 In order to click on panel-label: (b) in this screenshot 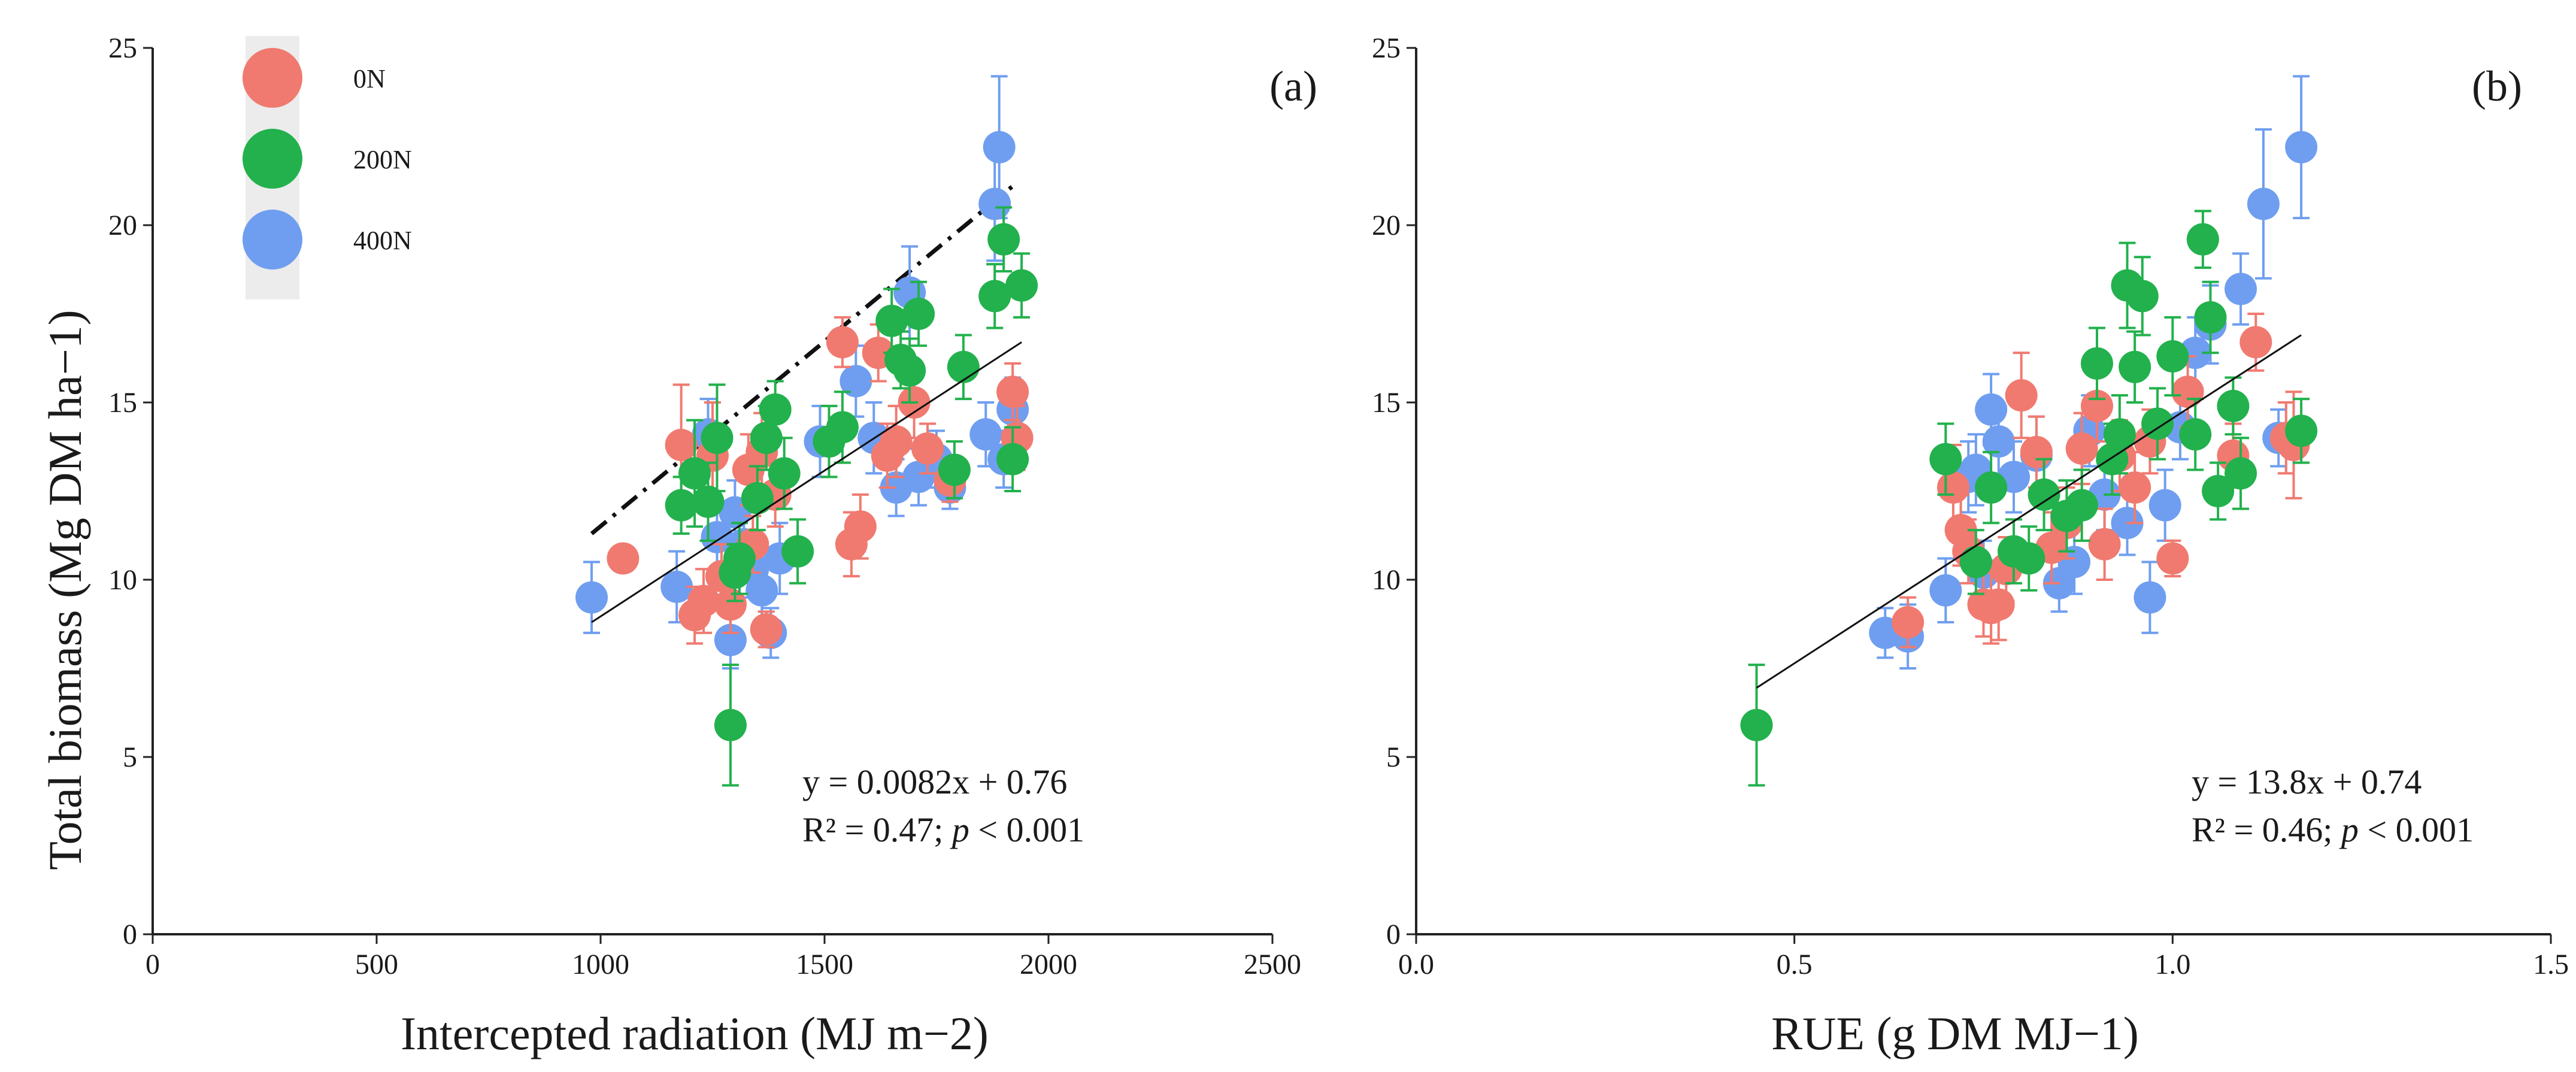, I will do `click(2497, 86)`.